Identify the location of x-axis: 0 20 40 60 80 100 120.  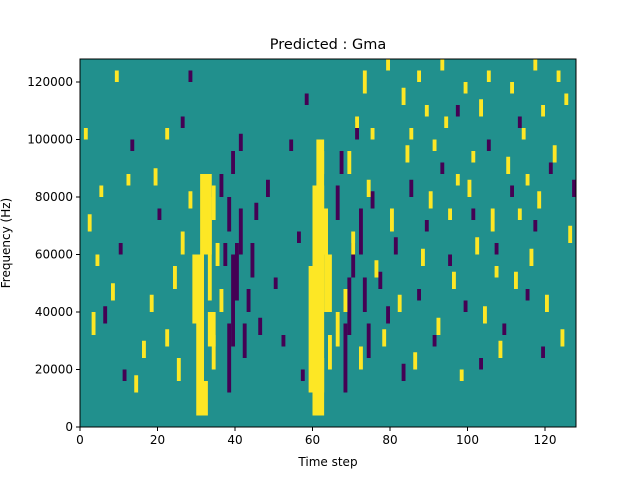
(316, 437).